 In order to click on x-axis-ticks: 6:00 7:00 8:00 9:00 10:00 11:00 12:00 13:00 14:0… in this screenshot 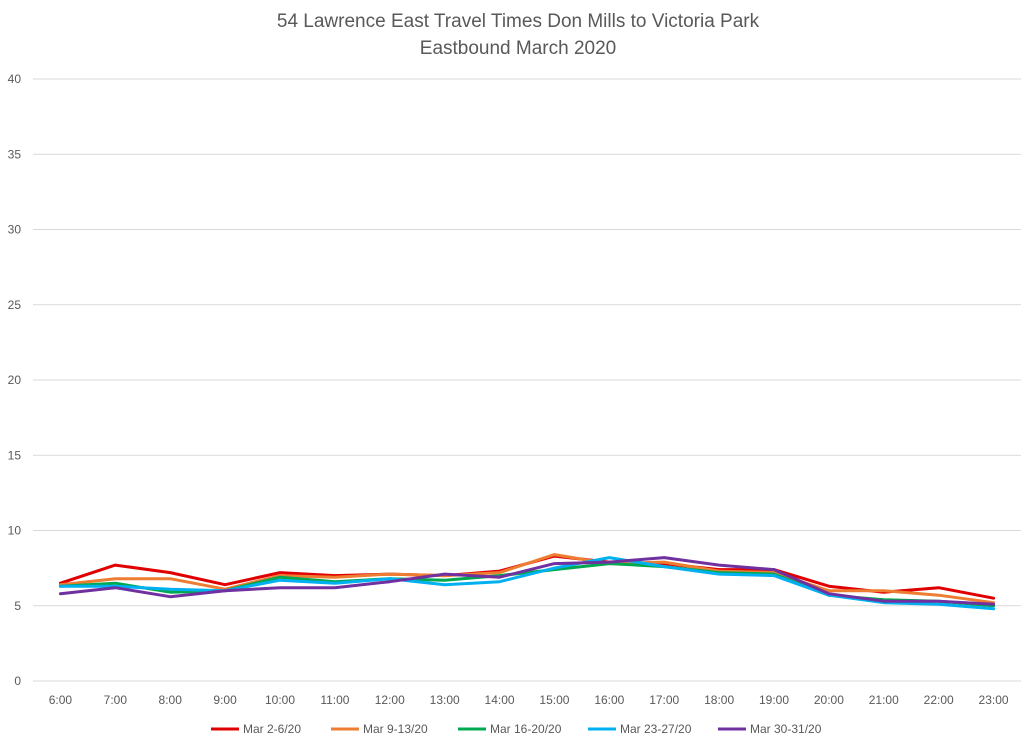, I will do `click(529, 700)`.